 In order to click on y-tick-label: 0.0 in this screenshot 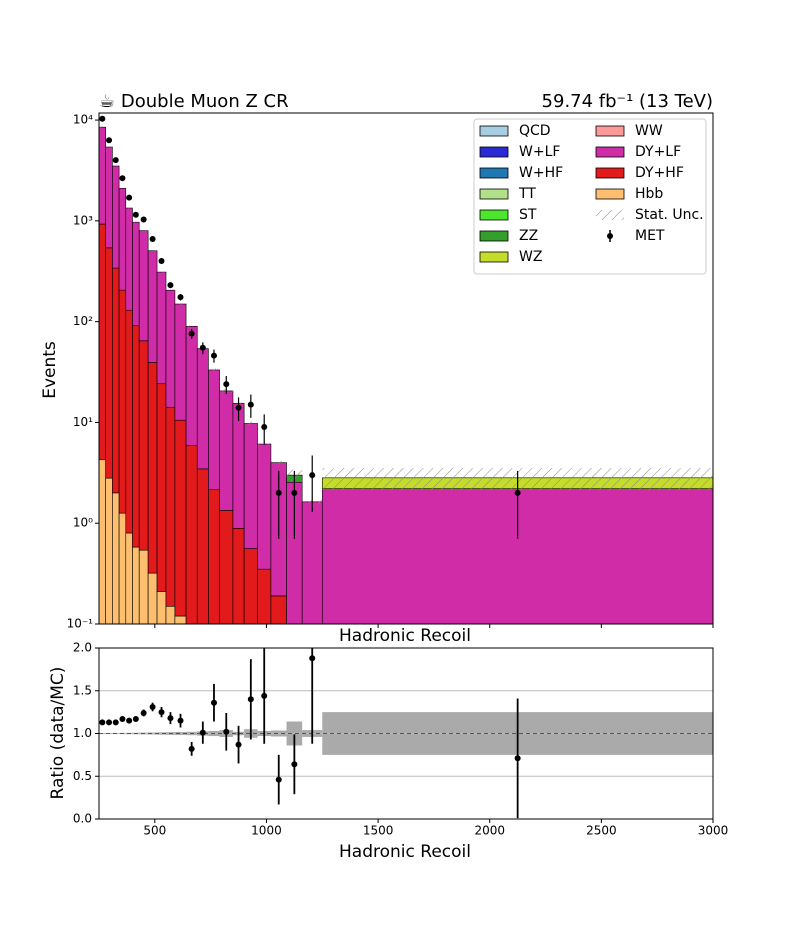, I will do `click(82, 819)`.